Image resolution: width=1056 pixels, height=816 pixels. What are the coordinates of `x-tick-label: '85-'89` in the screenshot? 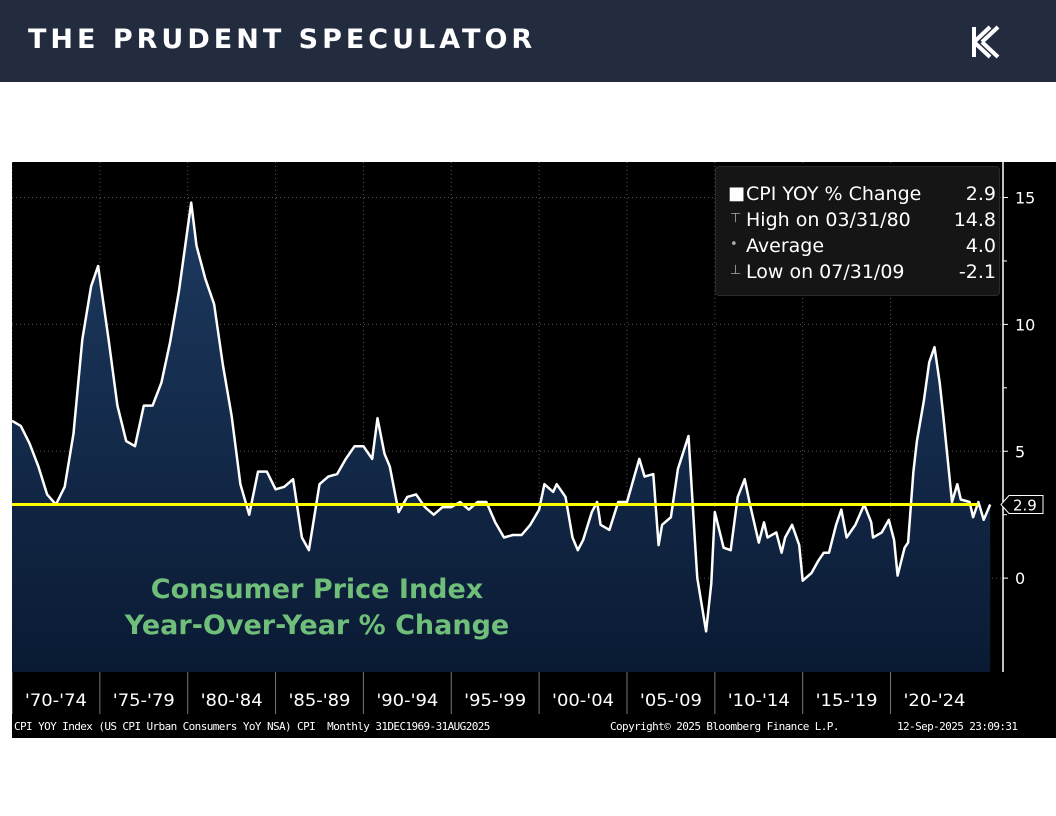 It's located at (319, 701).